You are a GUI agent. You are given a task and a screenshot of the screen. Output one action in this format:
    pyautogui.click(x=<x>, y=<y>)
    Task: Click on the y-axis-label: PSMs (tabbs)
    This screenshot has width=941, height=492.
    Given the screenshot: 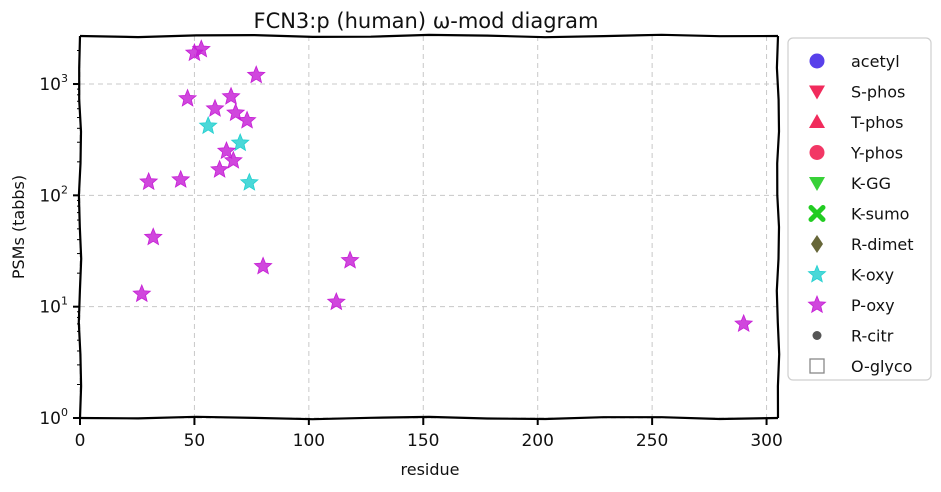 What is the action you would take?
    pyautogui.click(x=18, y=227)
    